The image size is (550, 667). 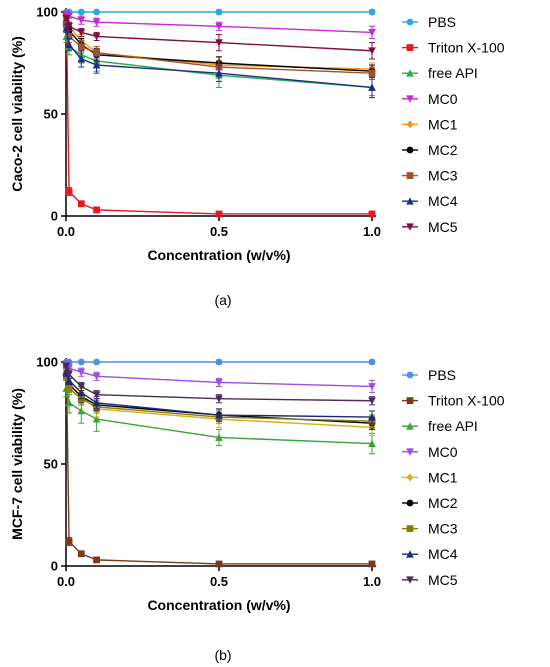 I want to click on legend-label: MC1, so click(x=443, y=124).